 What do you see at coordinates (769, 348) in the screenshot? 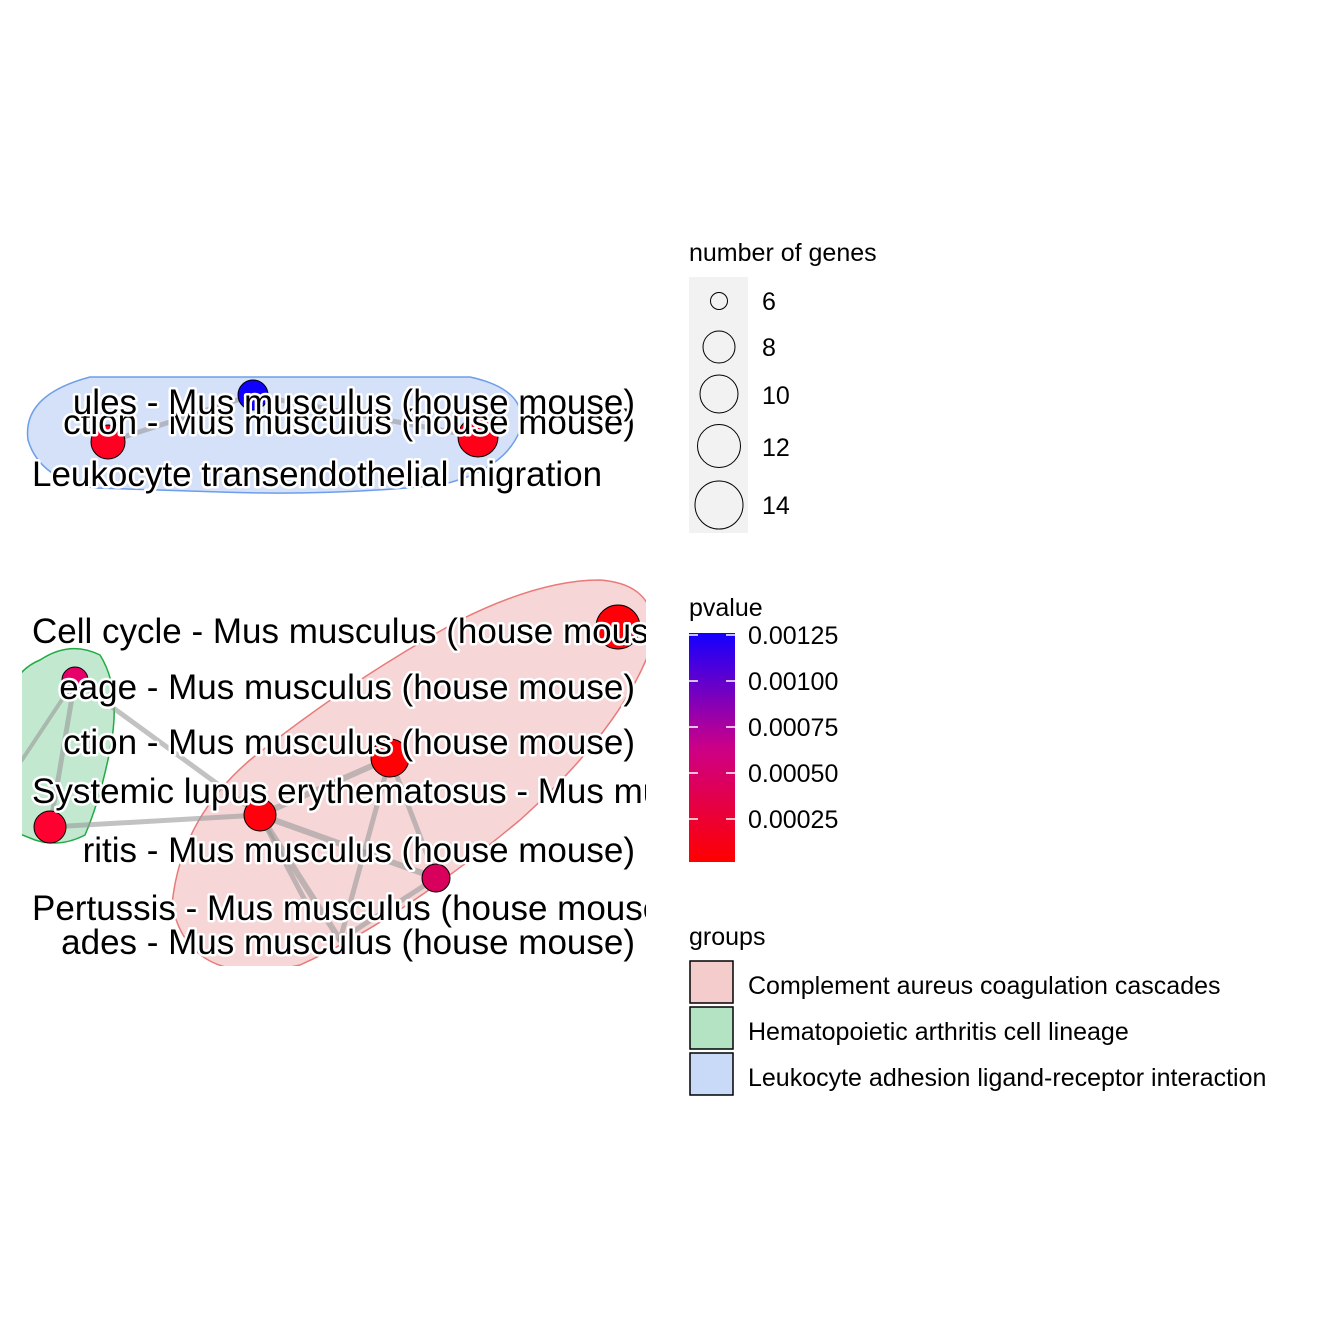
I see `legend-size-label: 8` at bounding box center [769, 348].